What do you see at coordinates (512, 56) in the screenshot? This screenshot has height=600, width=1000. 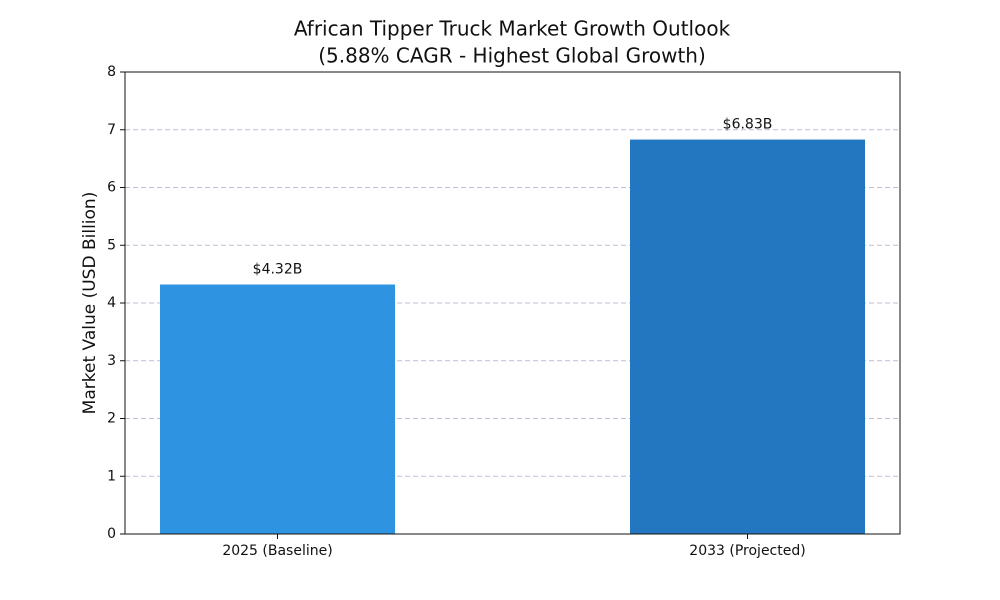 I see `chart-subtitle: (5.88% CAGR - Highest Global Growth)` at bounding box center [512, 56].